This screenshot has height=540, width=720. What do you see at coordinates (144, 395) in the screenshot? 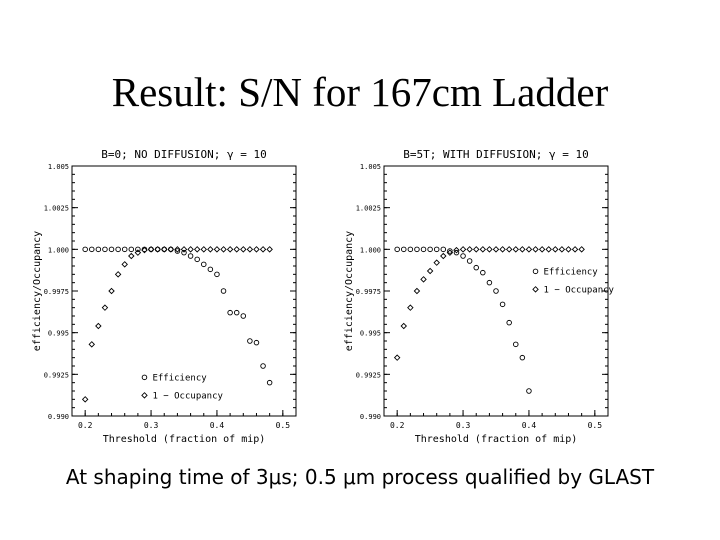
I see `legend-occupancy-marker` at bounding box center [144, 395].